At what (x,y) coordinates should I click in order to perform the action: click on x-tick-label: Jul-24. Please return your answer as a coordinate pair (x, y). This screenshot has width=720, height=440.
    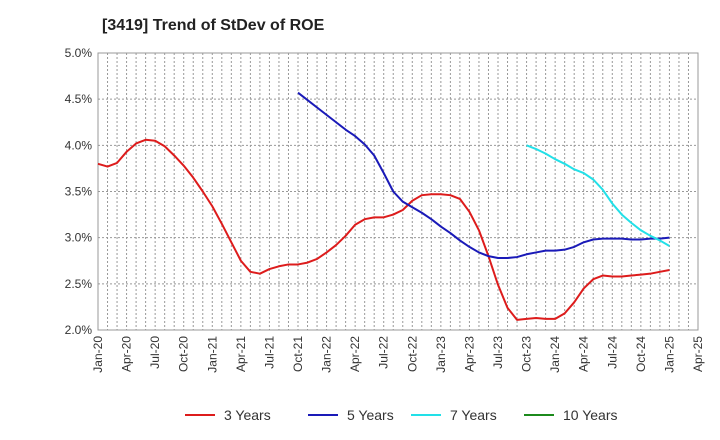
    Looking at the image, I should click on (612, 352).